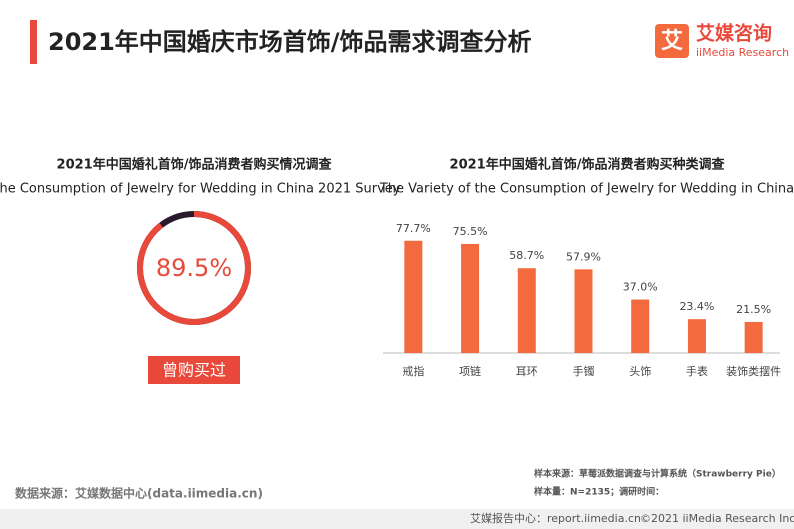  I want to click on value-label: 75.5%, so click(470, 231).